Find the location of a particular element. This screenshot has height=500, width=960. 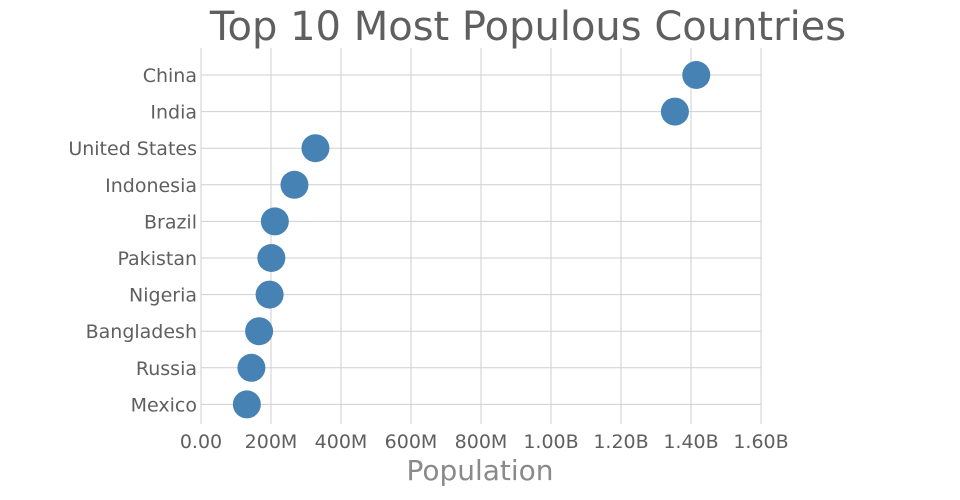

y-tick-label: Russia is located at coordinates (166, 369).